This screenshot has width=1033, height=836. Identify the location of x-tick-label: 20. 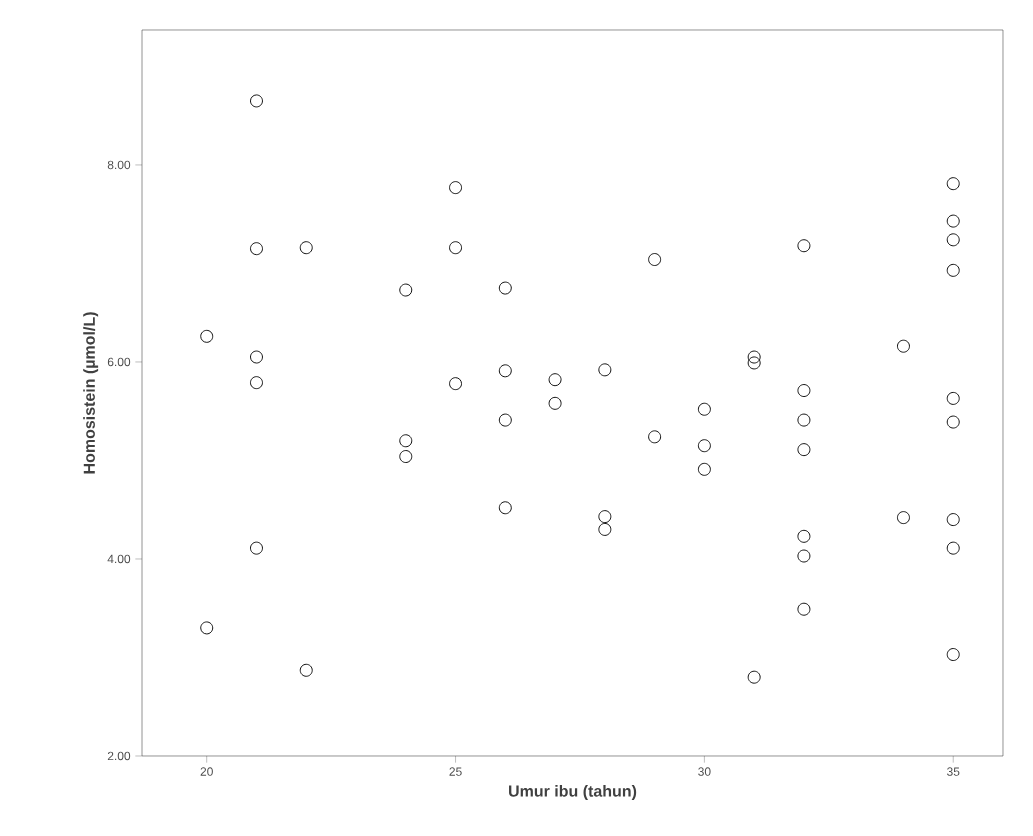
(206, 771).